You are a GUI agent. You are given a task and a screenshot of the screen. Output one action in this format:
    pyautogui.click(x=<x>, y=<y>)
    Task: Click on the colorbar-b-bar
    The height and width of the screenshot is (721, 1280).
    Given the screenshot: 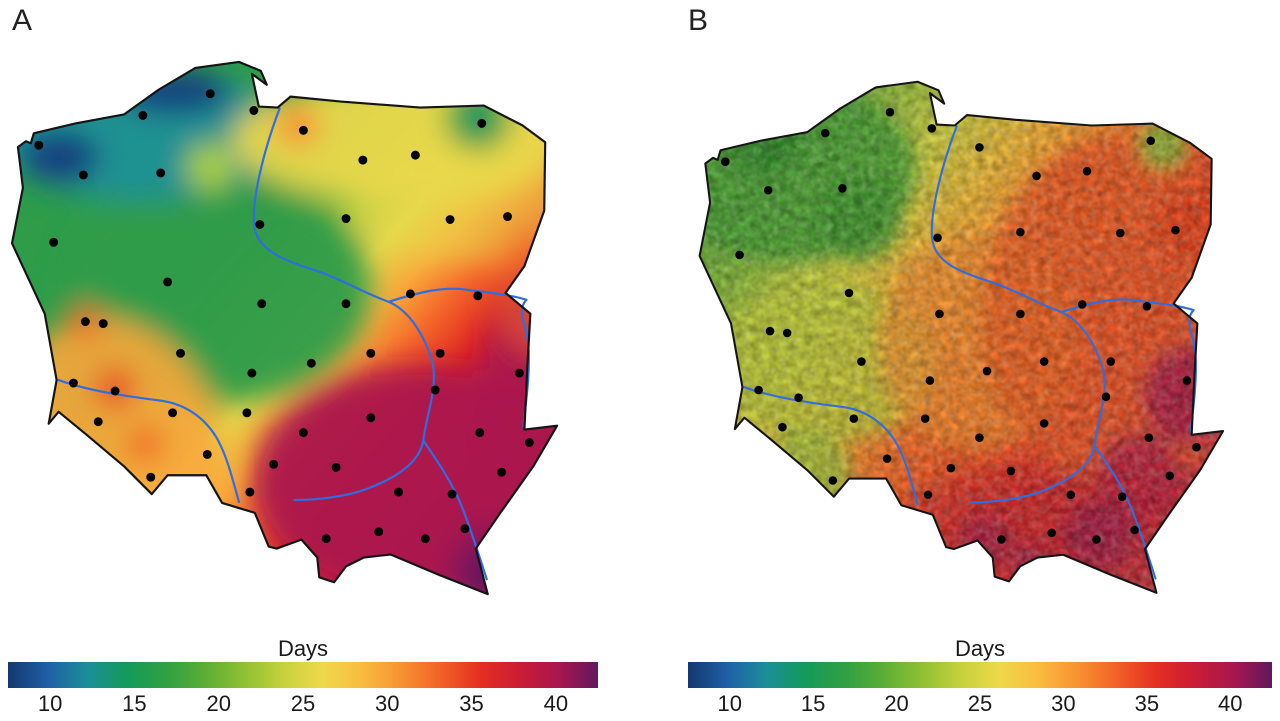 What is the action you would take?
    pyautogui.click(x=980, y=675)
    